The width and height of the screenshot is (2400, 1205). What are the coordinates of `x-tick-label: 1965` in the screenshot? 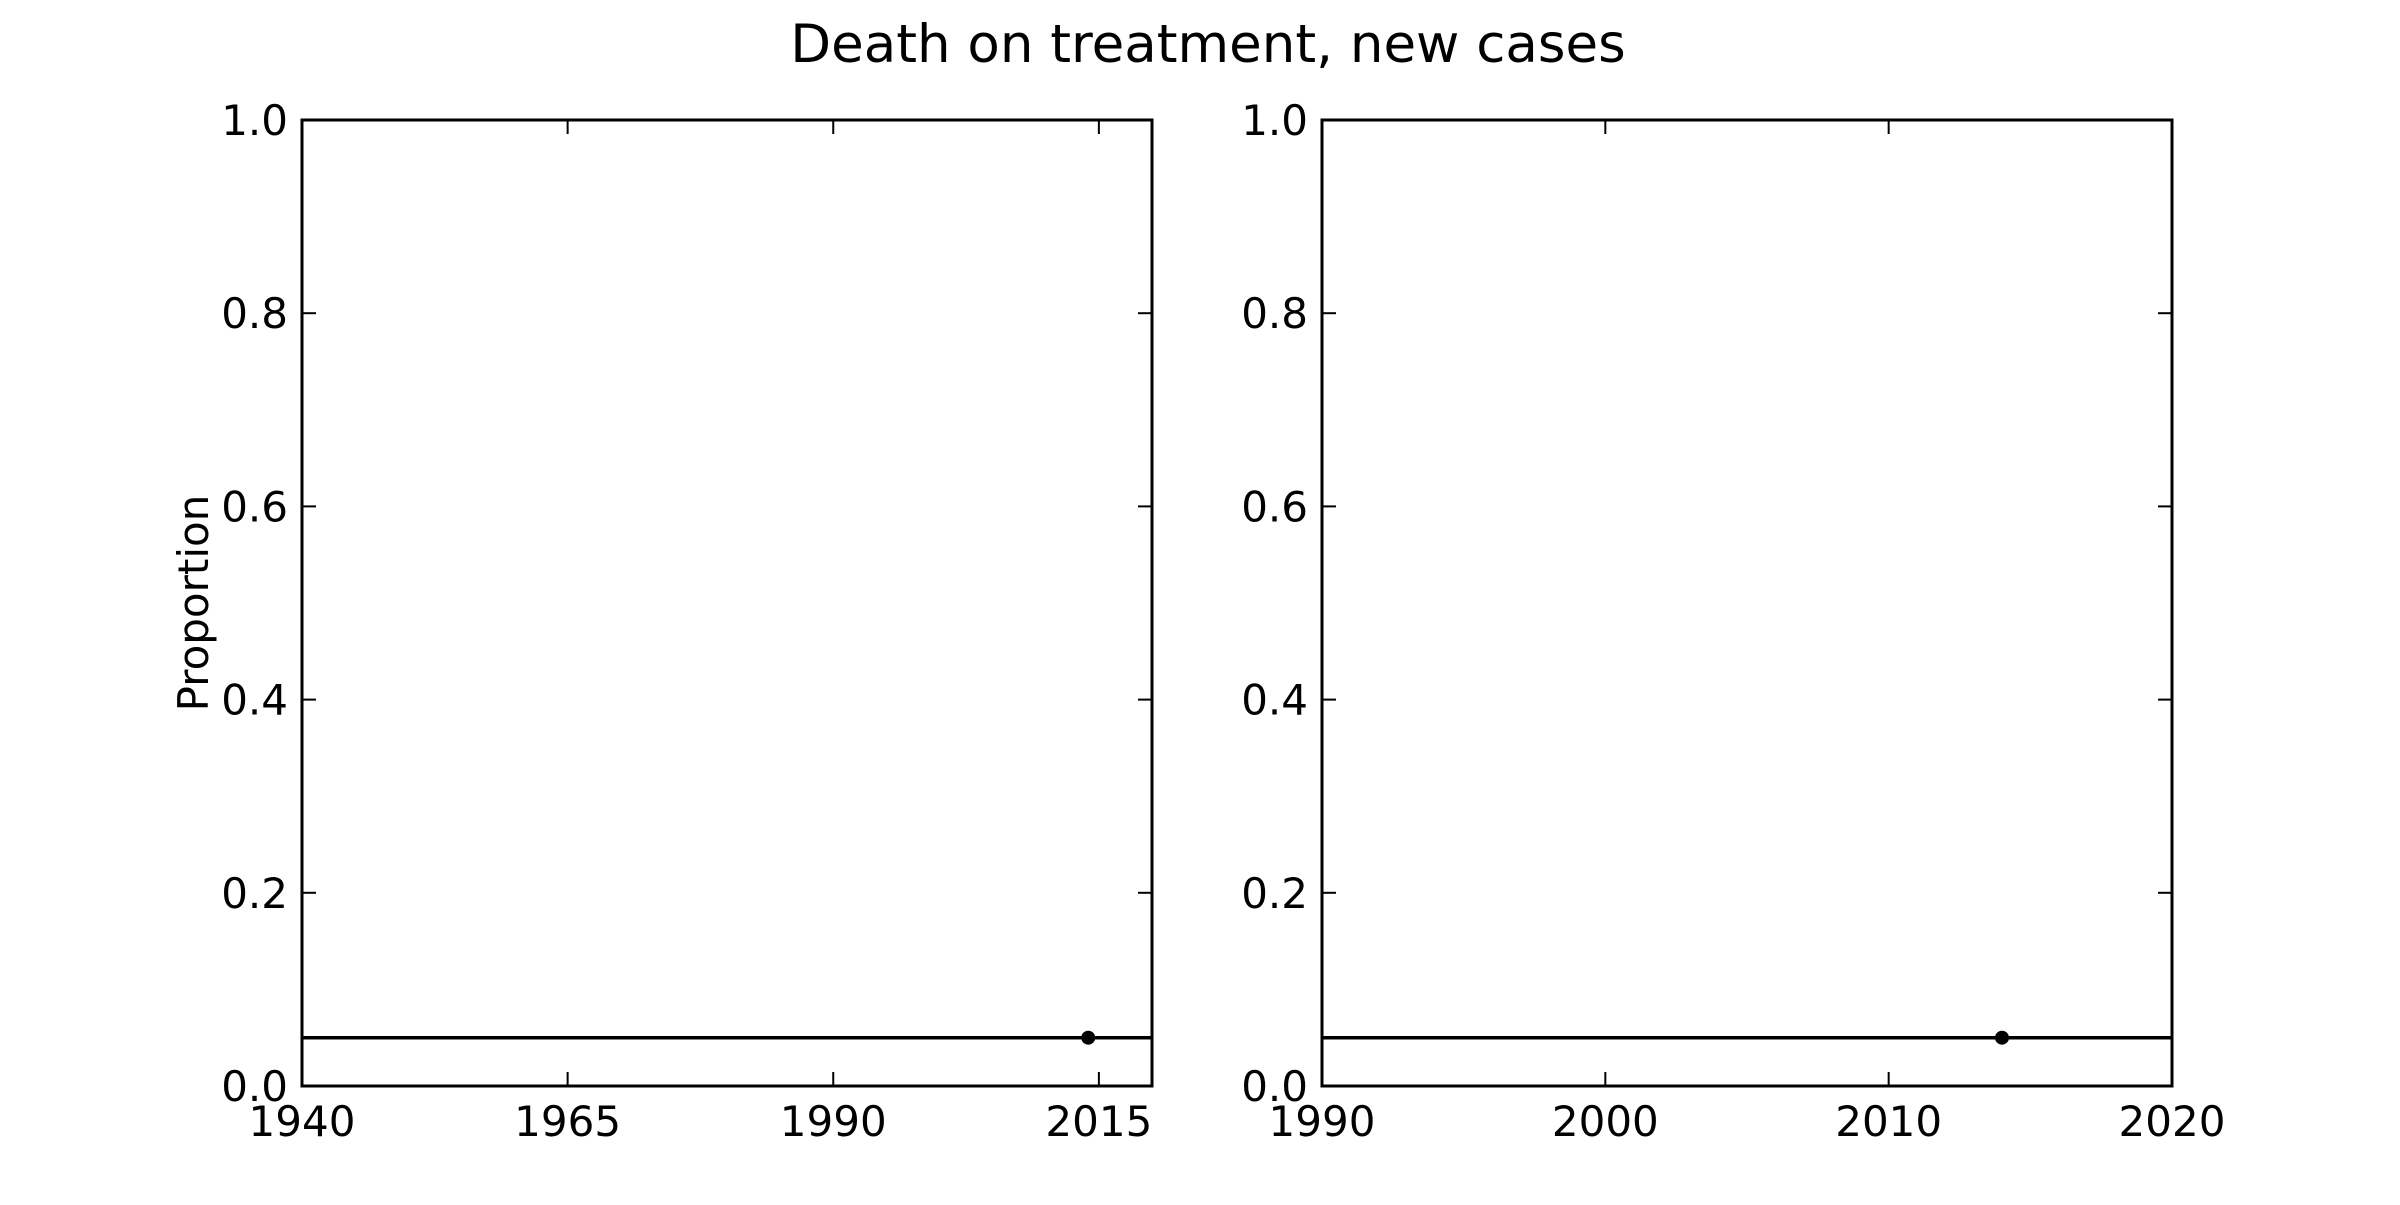 It's located at (567, 1121).